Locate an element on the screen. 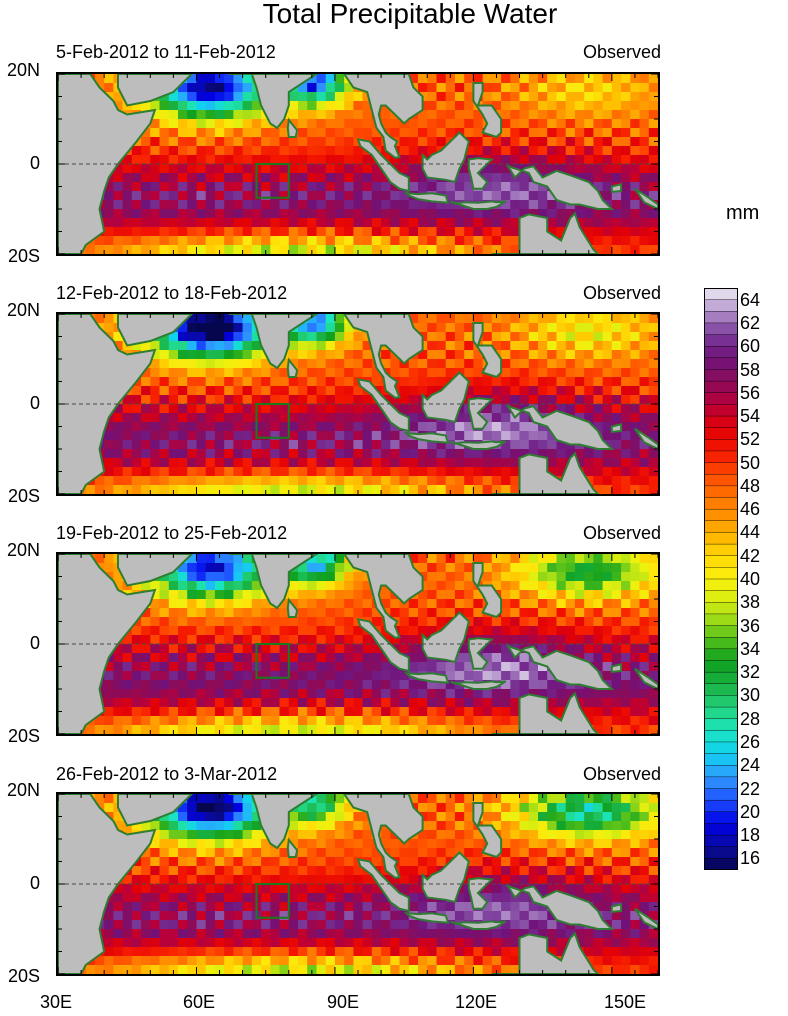  colorbar-tick-label: 16 is located at coordinates (750, 858).